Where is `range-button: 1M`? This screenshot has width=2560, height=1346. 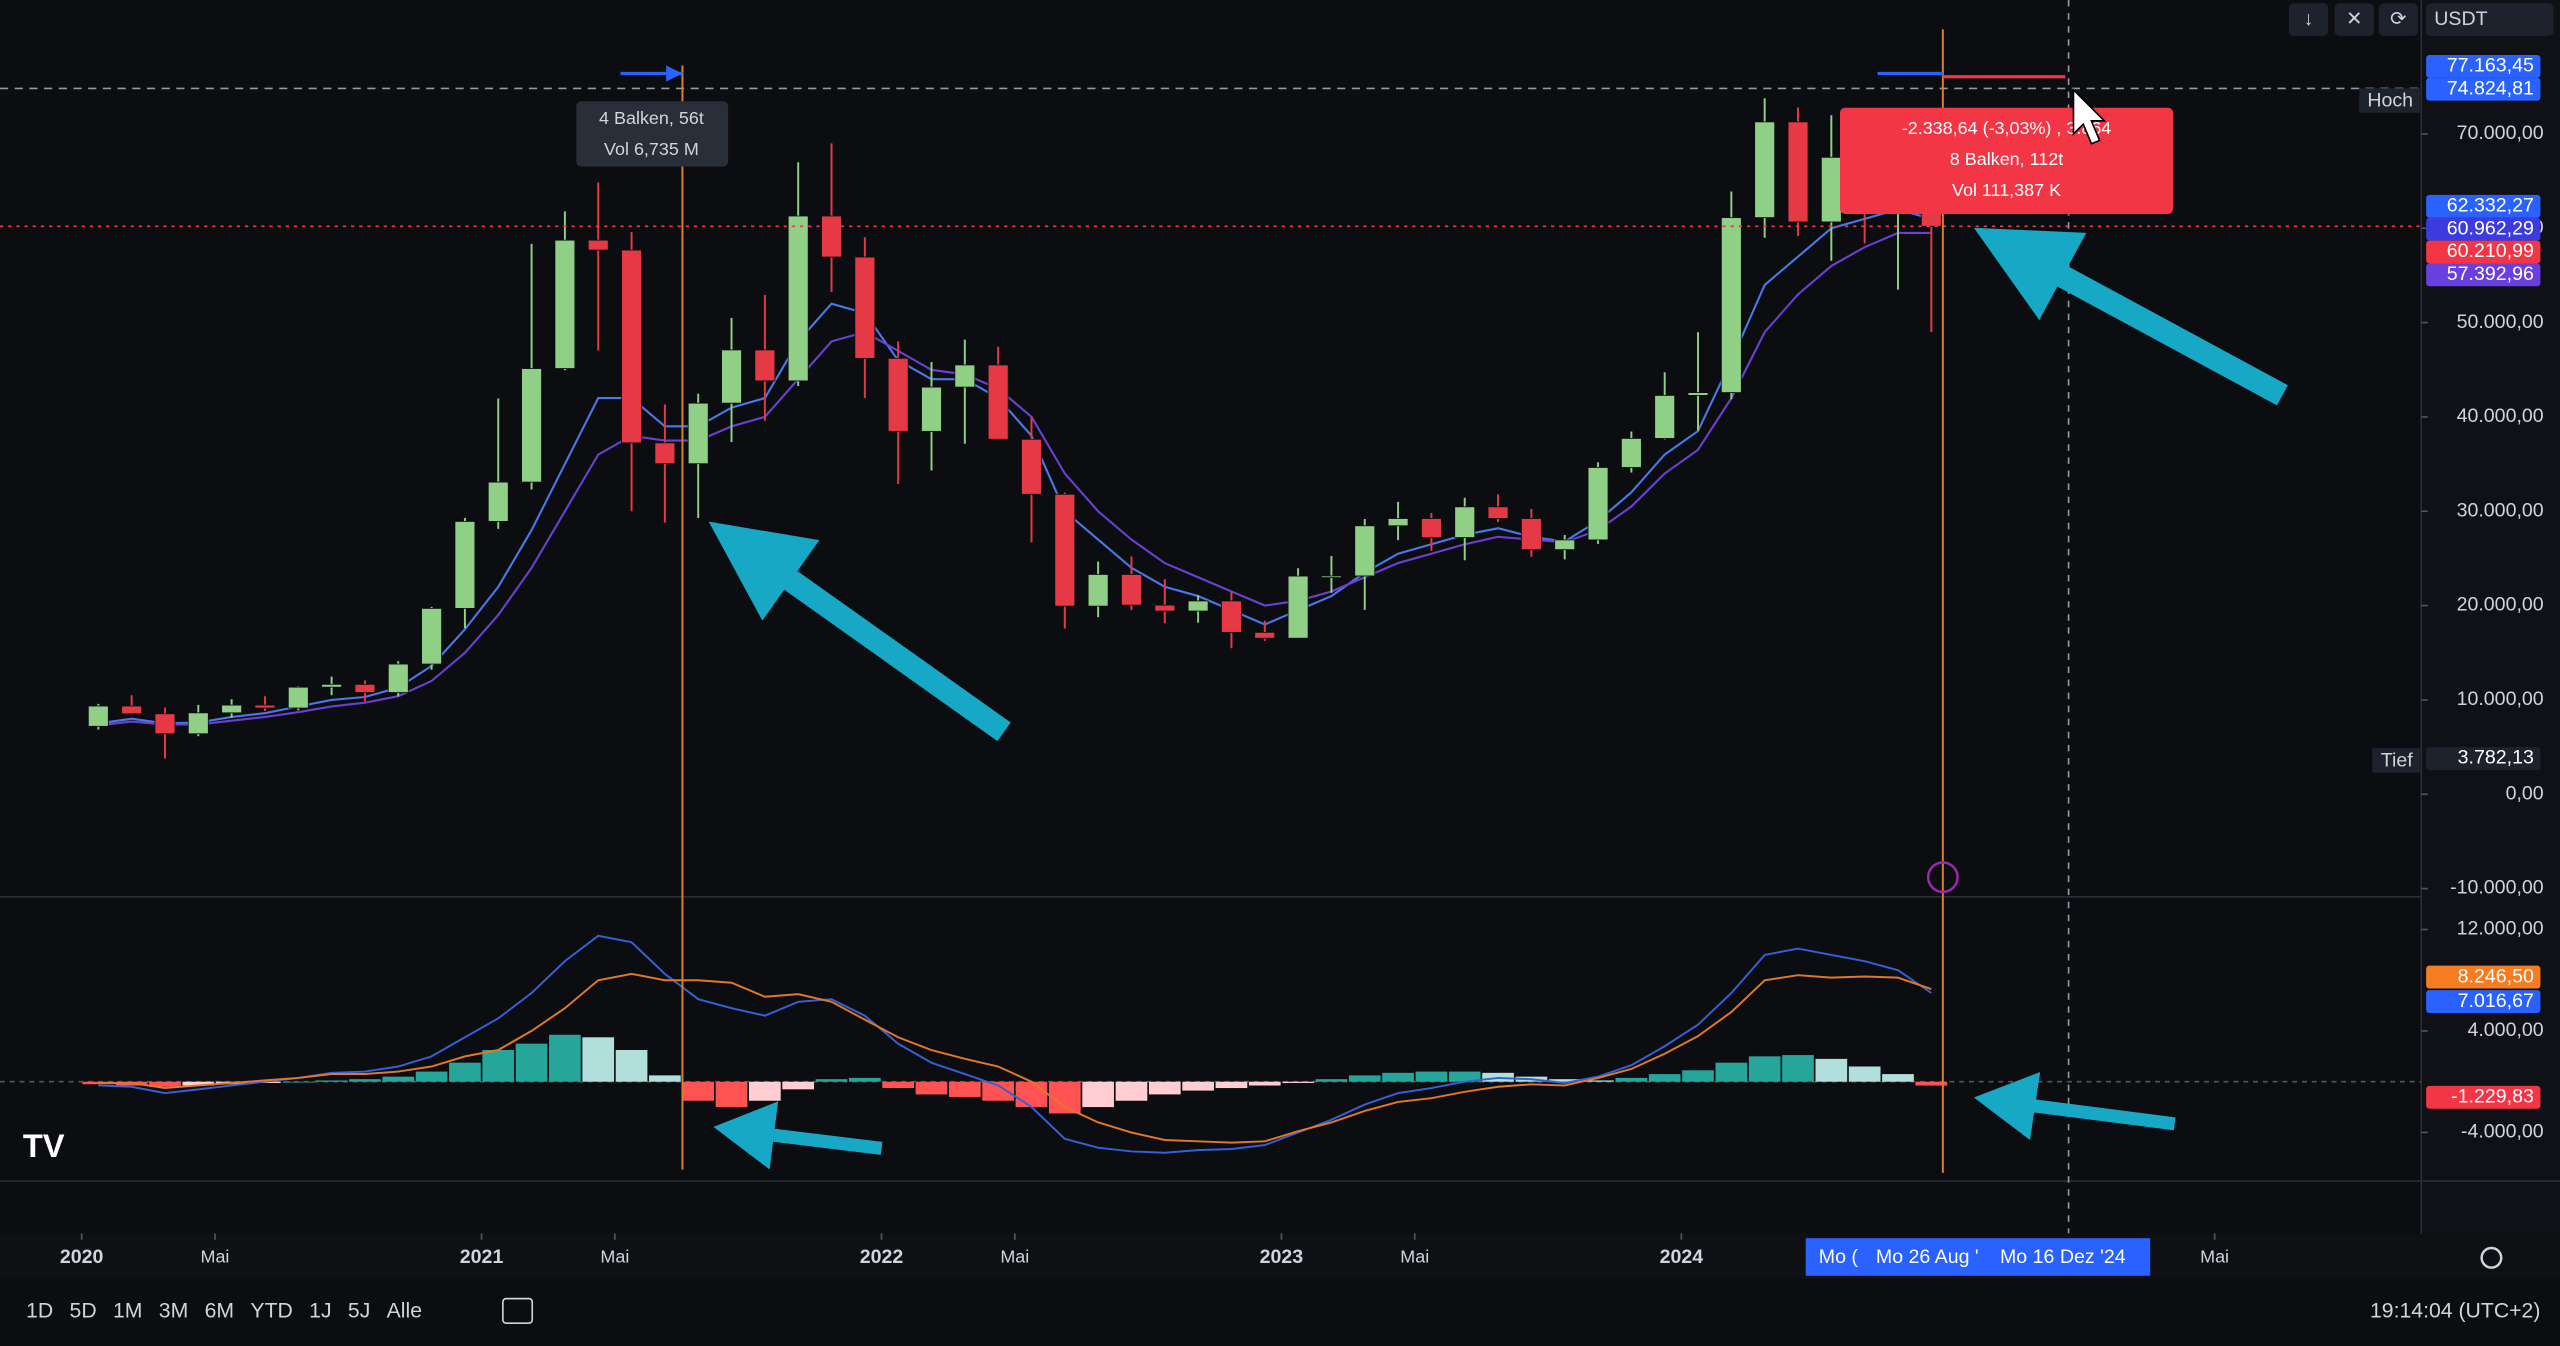 range-button: 1M is located at coordinates (127, 1310).